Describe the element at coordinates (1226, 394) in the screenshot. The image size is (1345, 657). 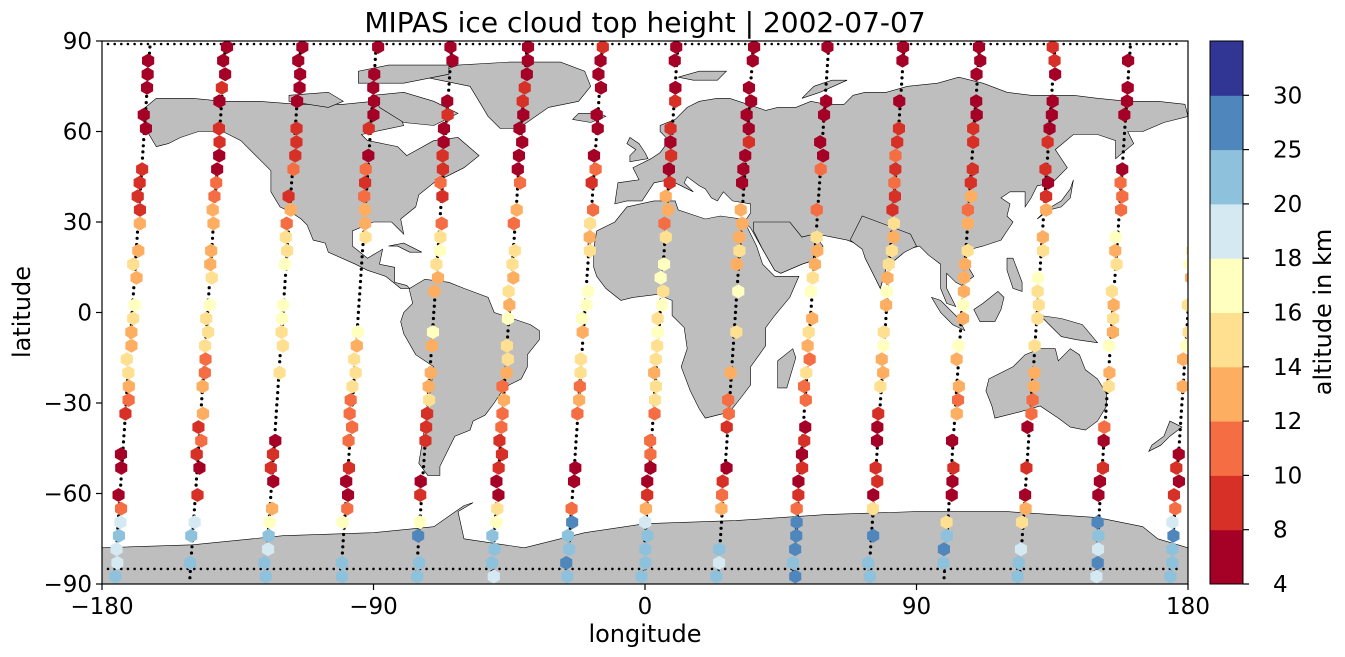
I see `colorbar-bin` at that location.